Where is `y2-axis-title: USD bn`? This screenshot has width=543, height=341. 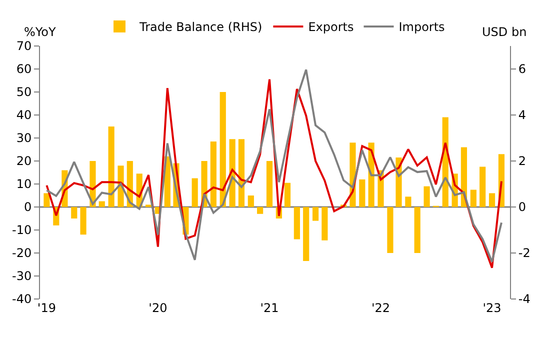 y2-axis-title: USD bn is located at coordinates (504, 32).